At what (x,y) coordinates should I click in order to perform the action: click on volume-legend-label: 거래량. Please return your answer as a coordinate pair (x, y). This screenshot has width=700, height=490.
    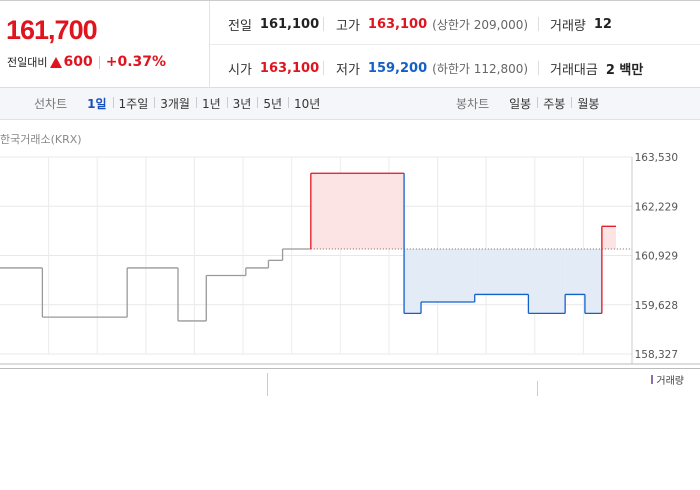
    Looking at the image, I should click on (670, 381).